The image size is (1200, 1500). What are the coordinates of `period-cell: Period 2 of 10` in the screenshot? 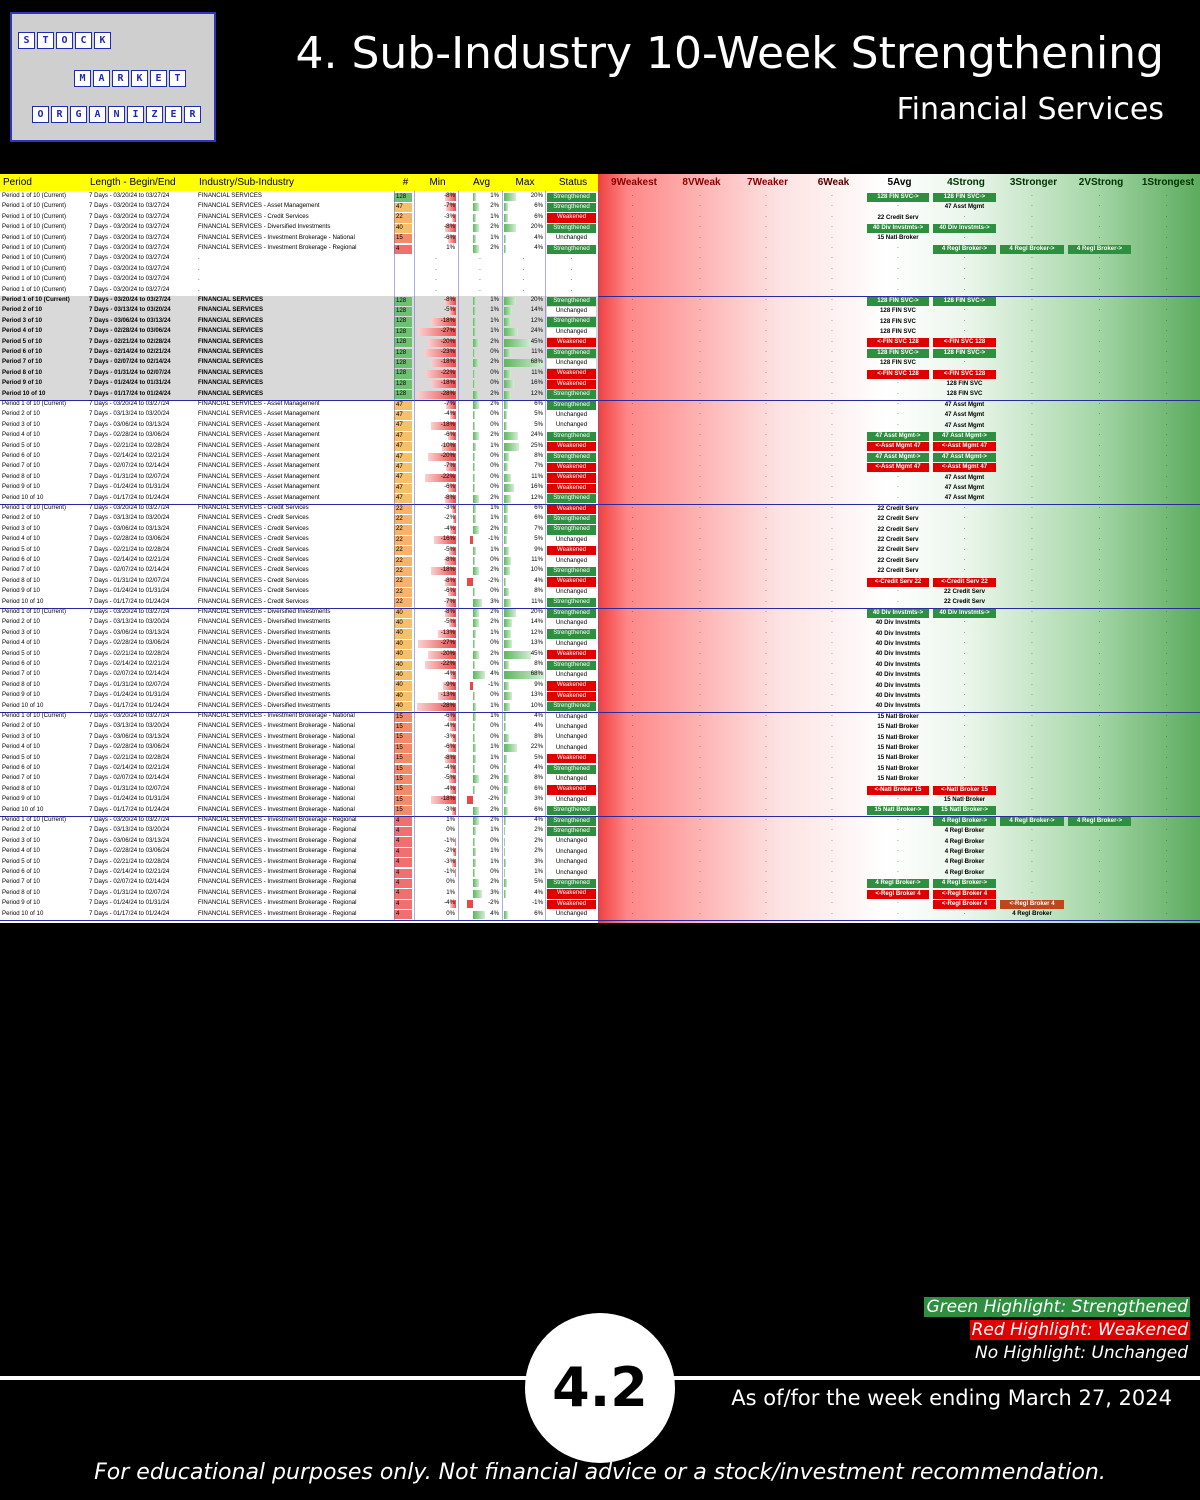 It's located at (21, 414).